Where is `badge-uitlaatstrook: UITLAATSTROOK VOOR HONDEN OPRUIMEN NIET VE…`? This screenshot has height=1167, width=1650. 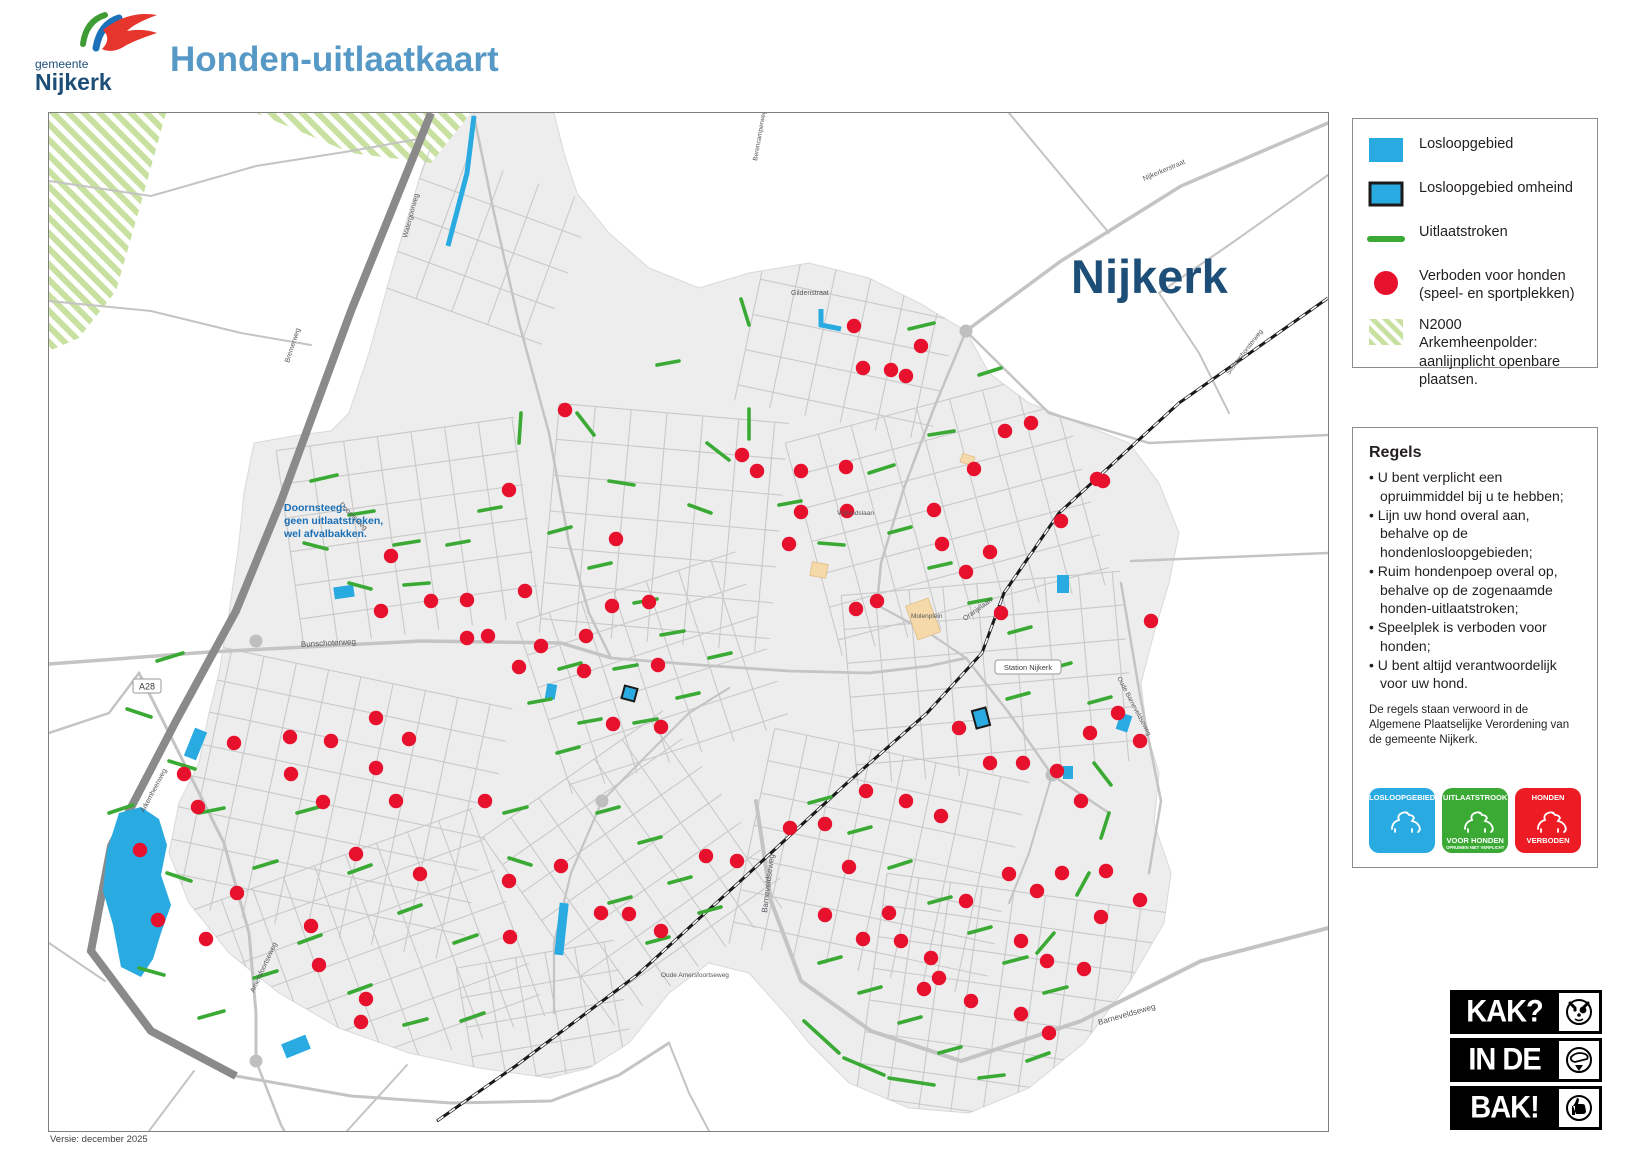 badge-uitlaatstrook: UITLAATSTROOK VOOR HONDEN OPRUIMEN NIET VE… is located at coordinates (1475, 820).